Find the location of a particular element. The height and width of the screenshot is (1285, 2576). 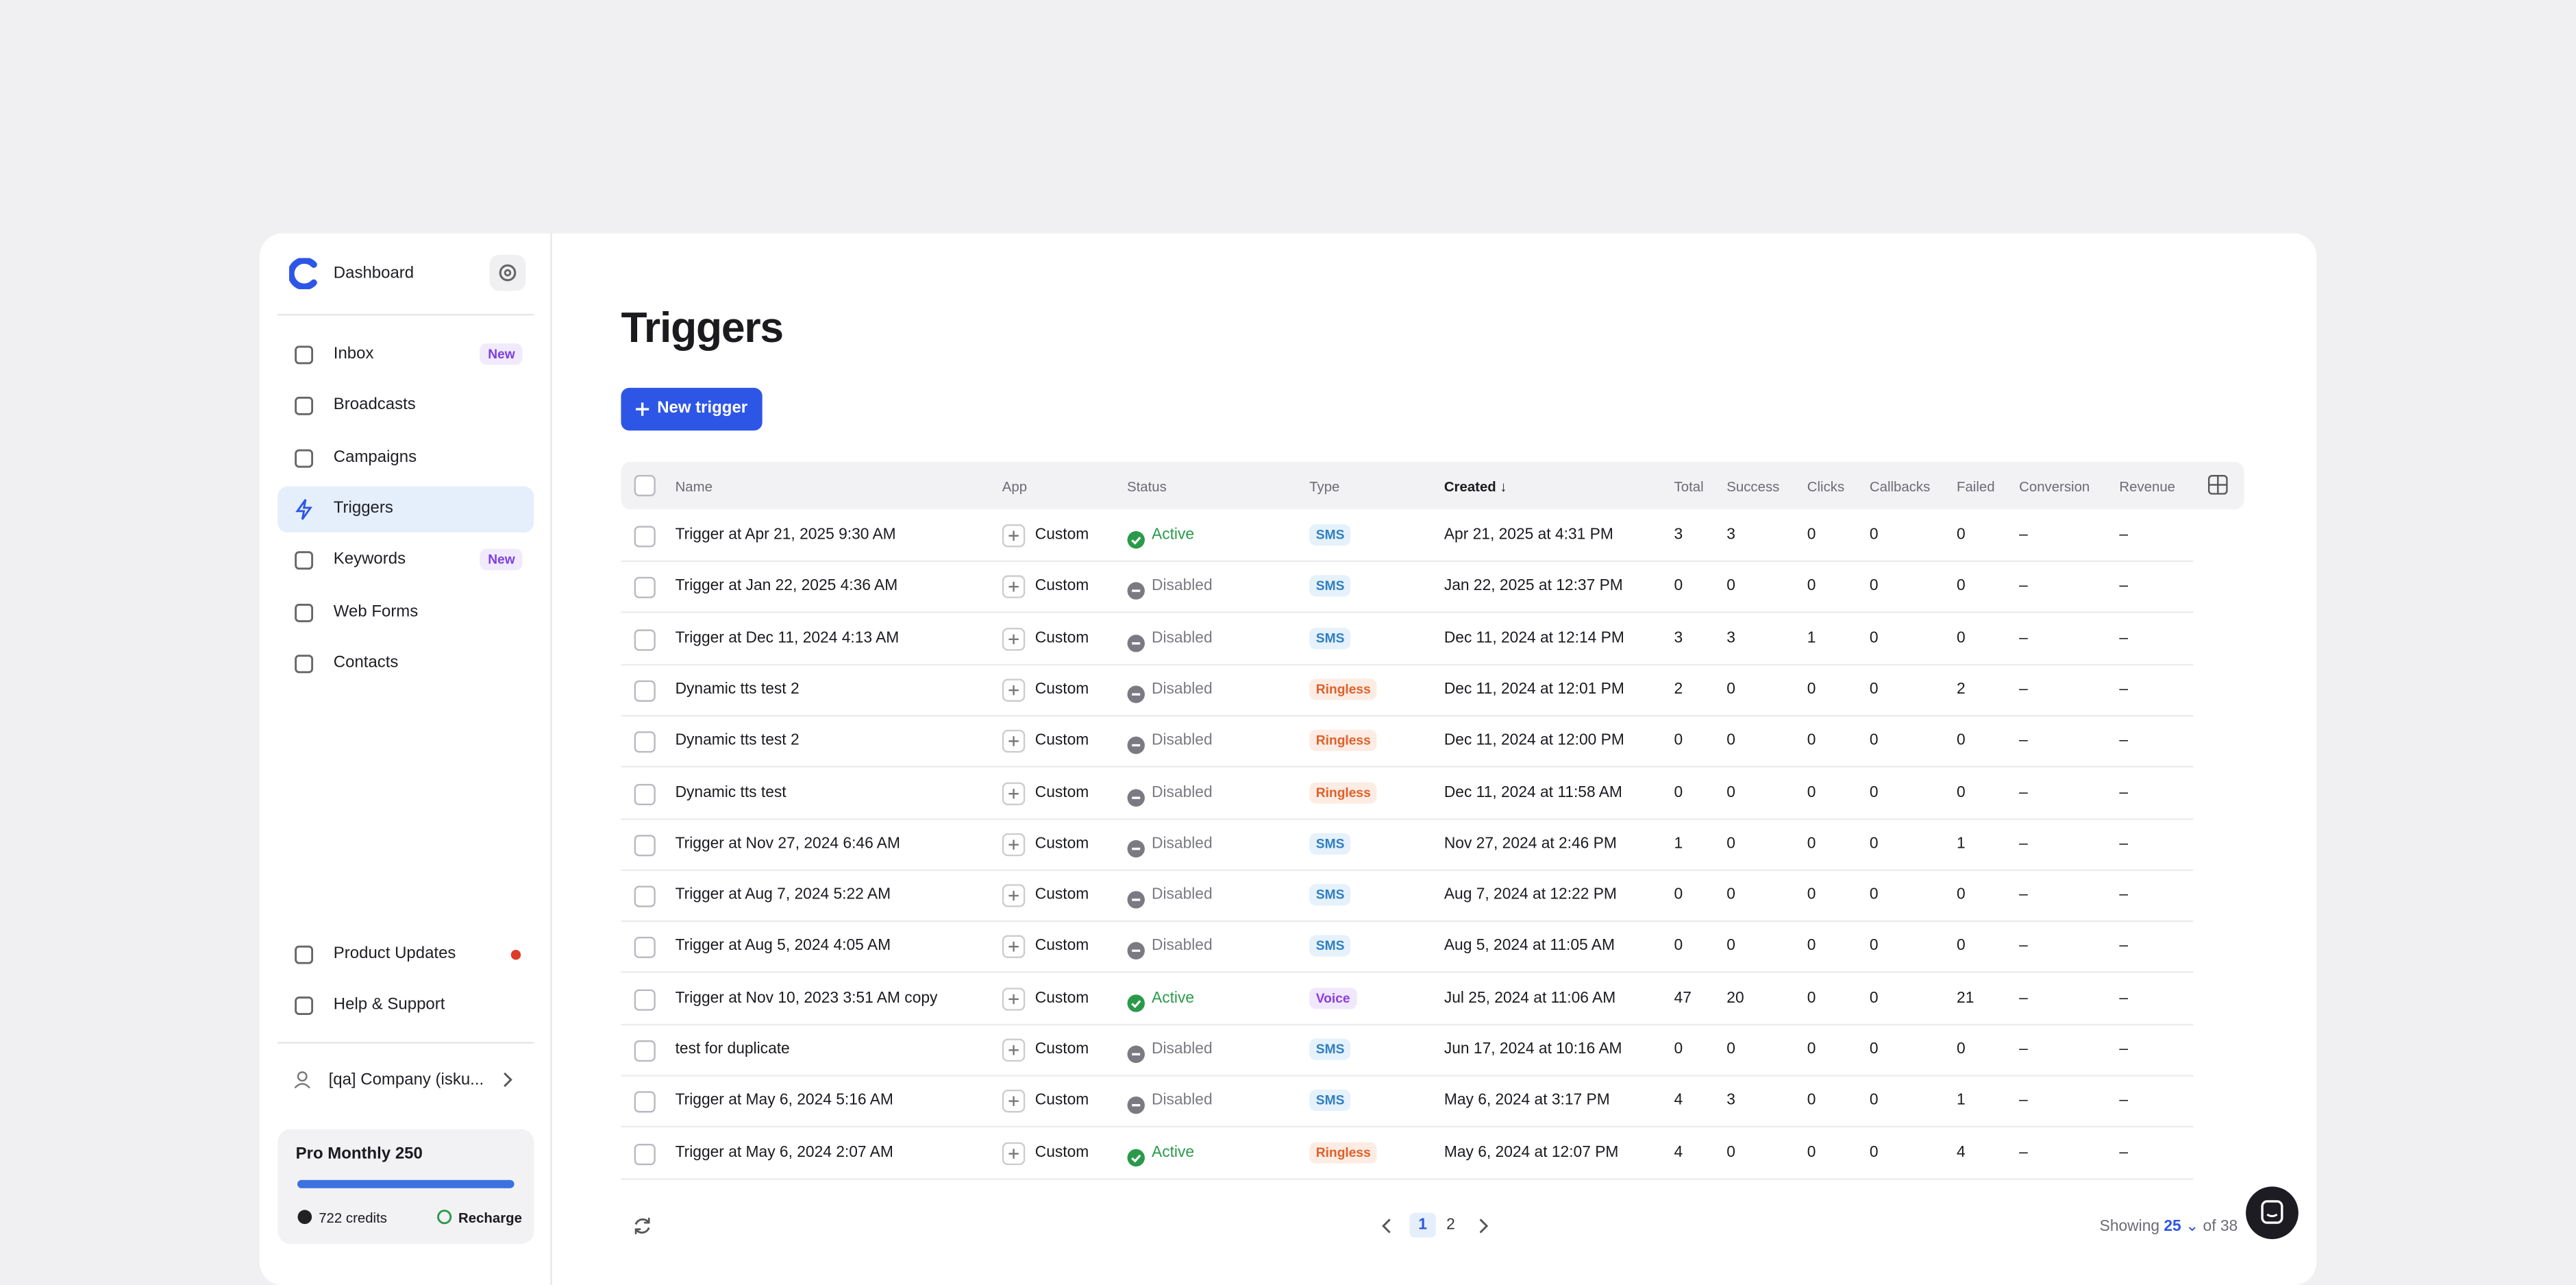

cell: 21 is located at coordinates (1965, 997).